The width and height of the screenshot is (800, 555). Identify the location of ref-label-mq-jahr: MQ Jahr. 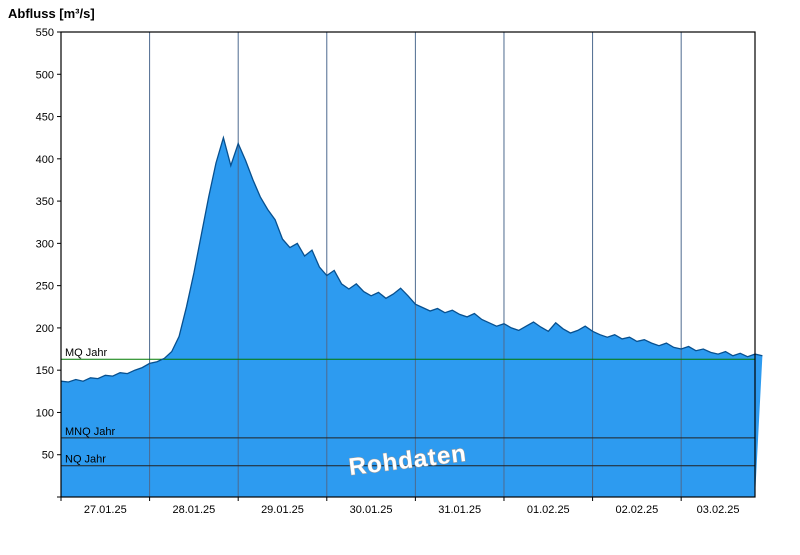
(86, 353).